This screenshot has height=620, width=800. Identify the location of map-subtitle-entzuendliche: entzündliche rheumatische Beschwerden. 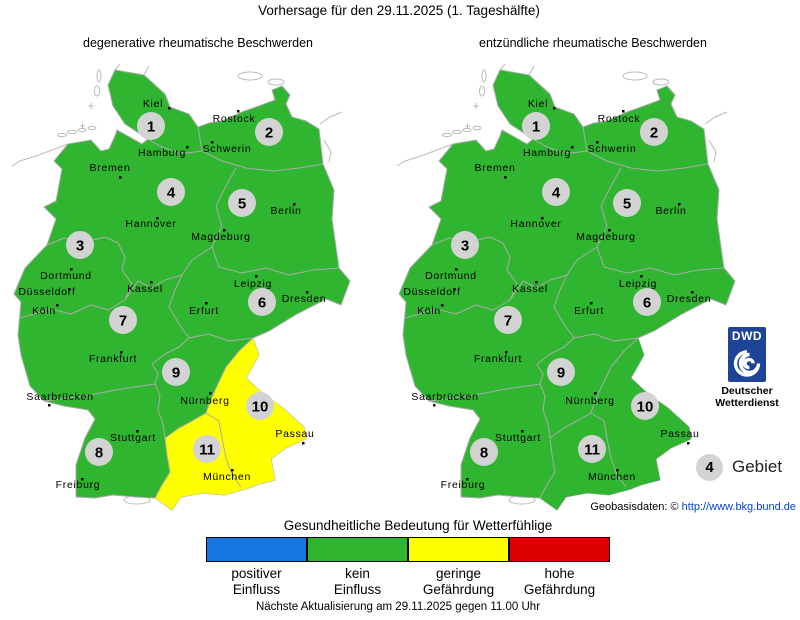
(593, 43).